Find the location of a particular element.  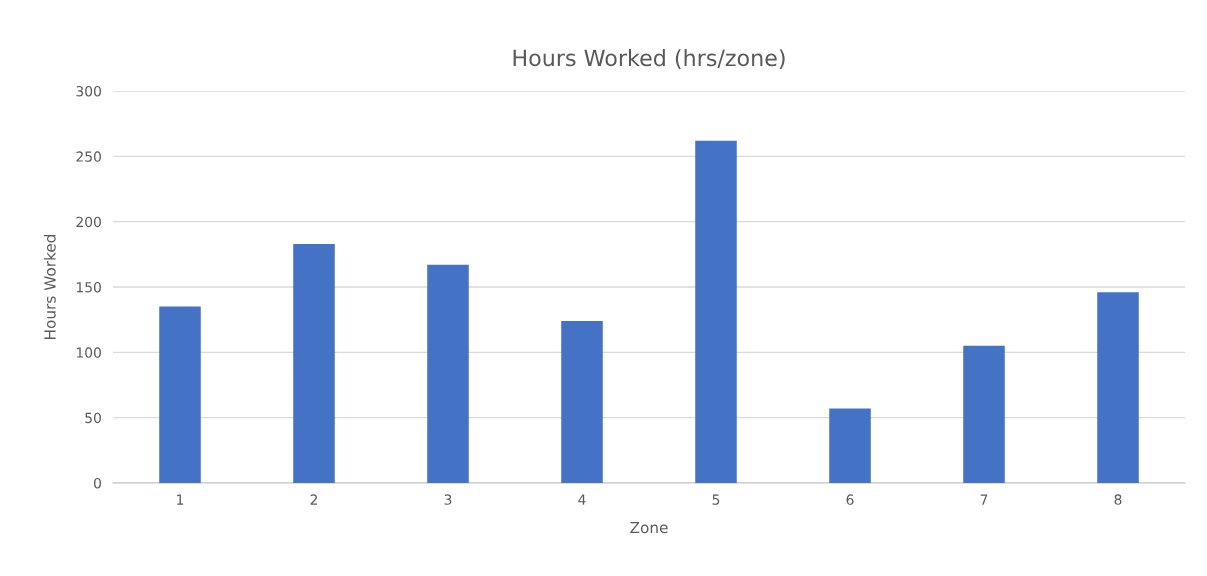

x-axis-title: Zone is located at coordinates (649, 527).